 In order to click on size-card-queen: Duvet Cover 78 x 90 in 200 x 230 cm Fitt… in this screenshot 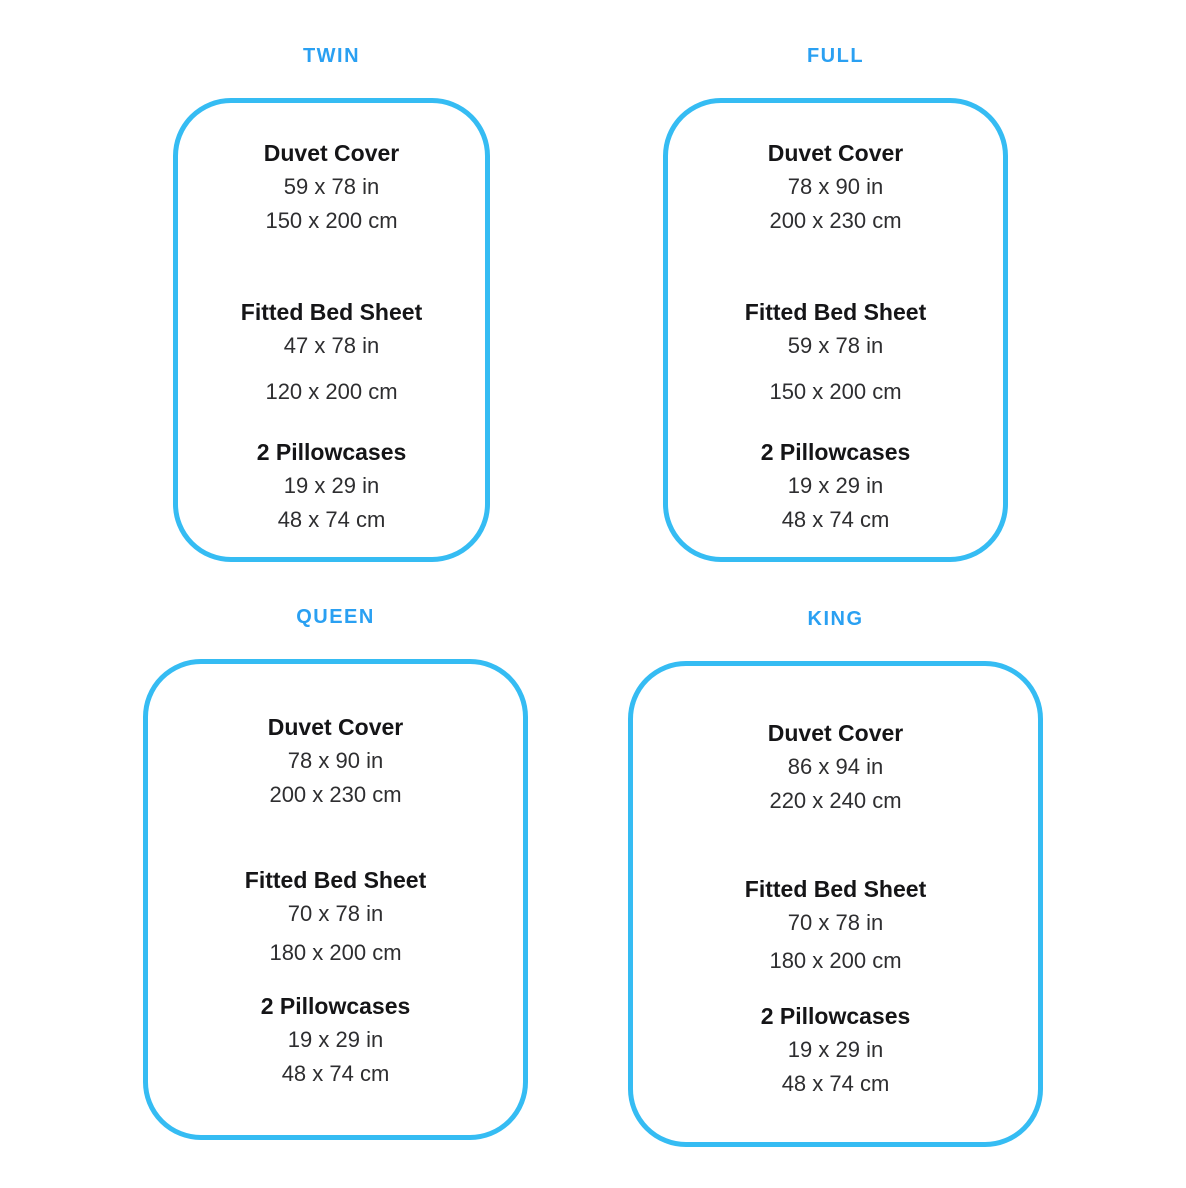, I will do `click(335, 899)`.